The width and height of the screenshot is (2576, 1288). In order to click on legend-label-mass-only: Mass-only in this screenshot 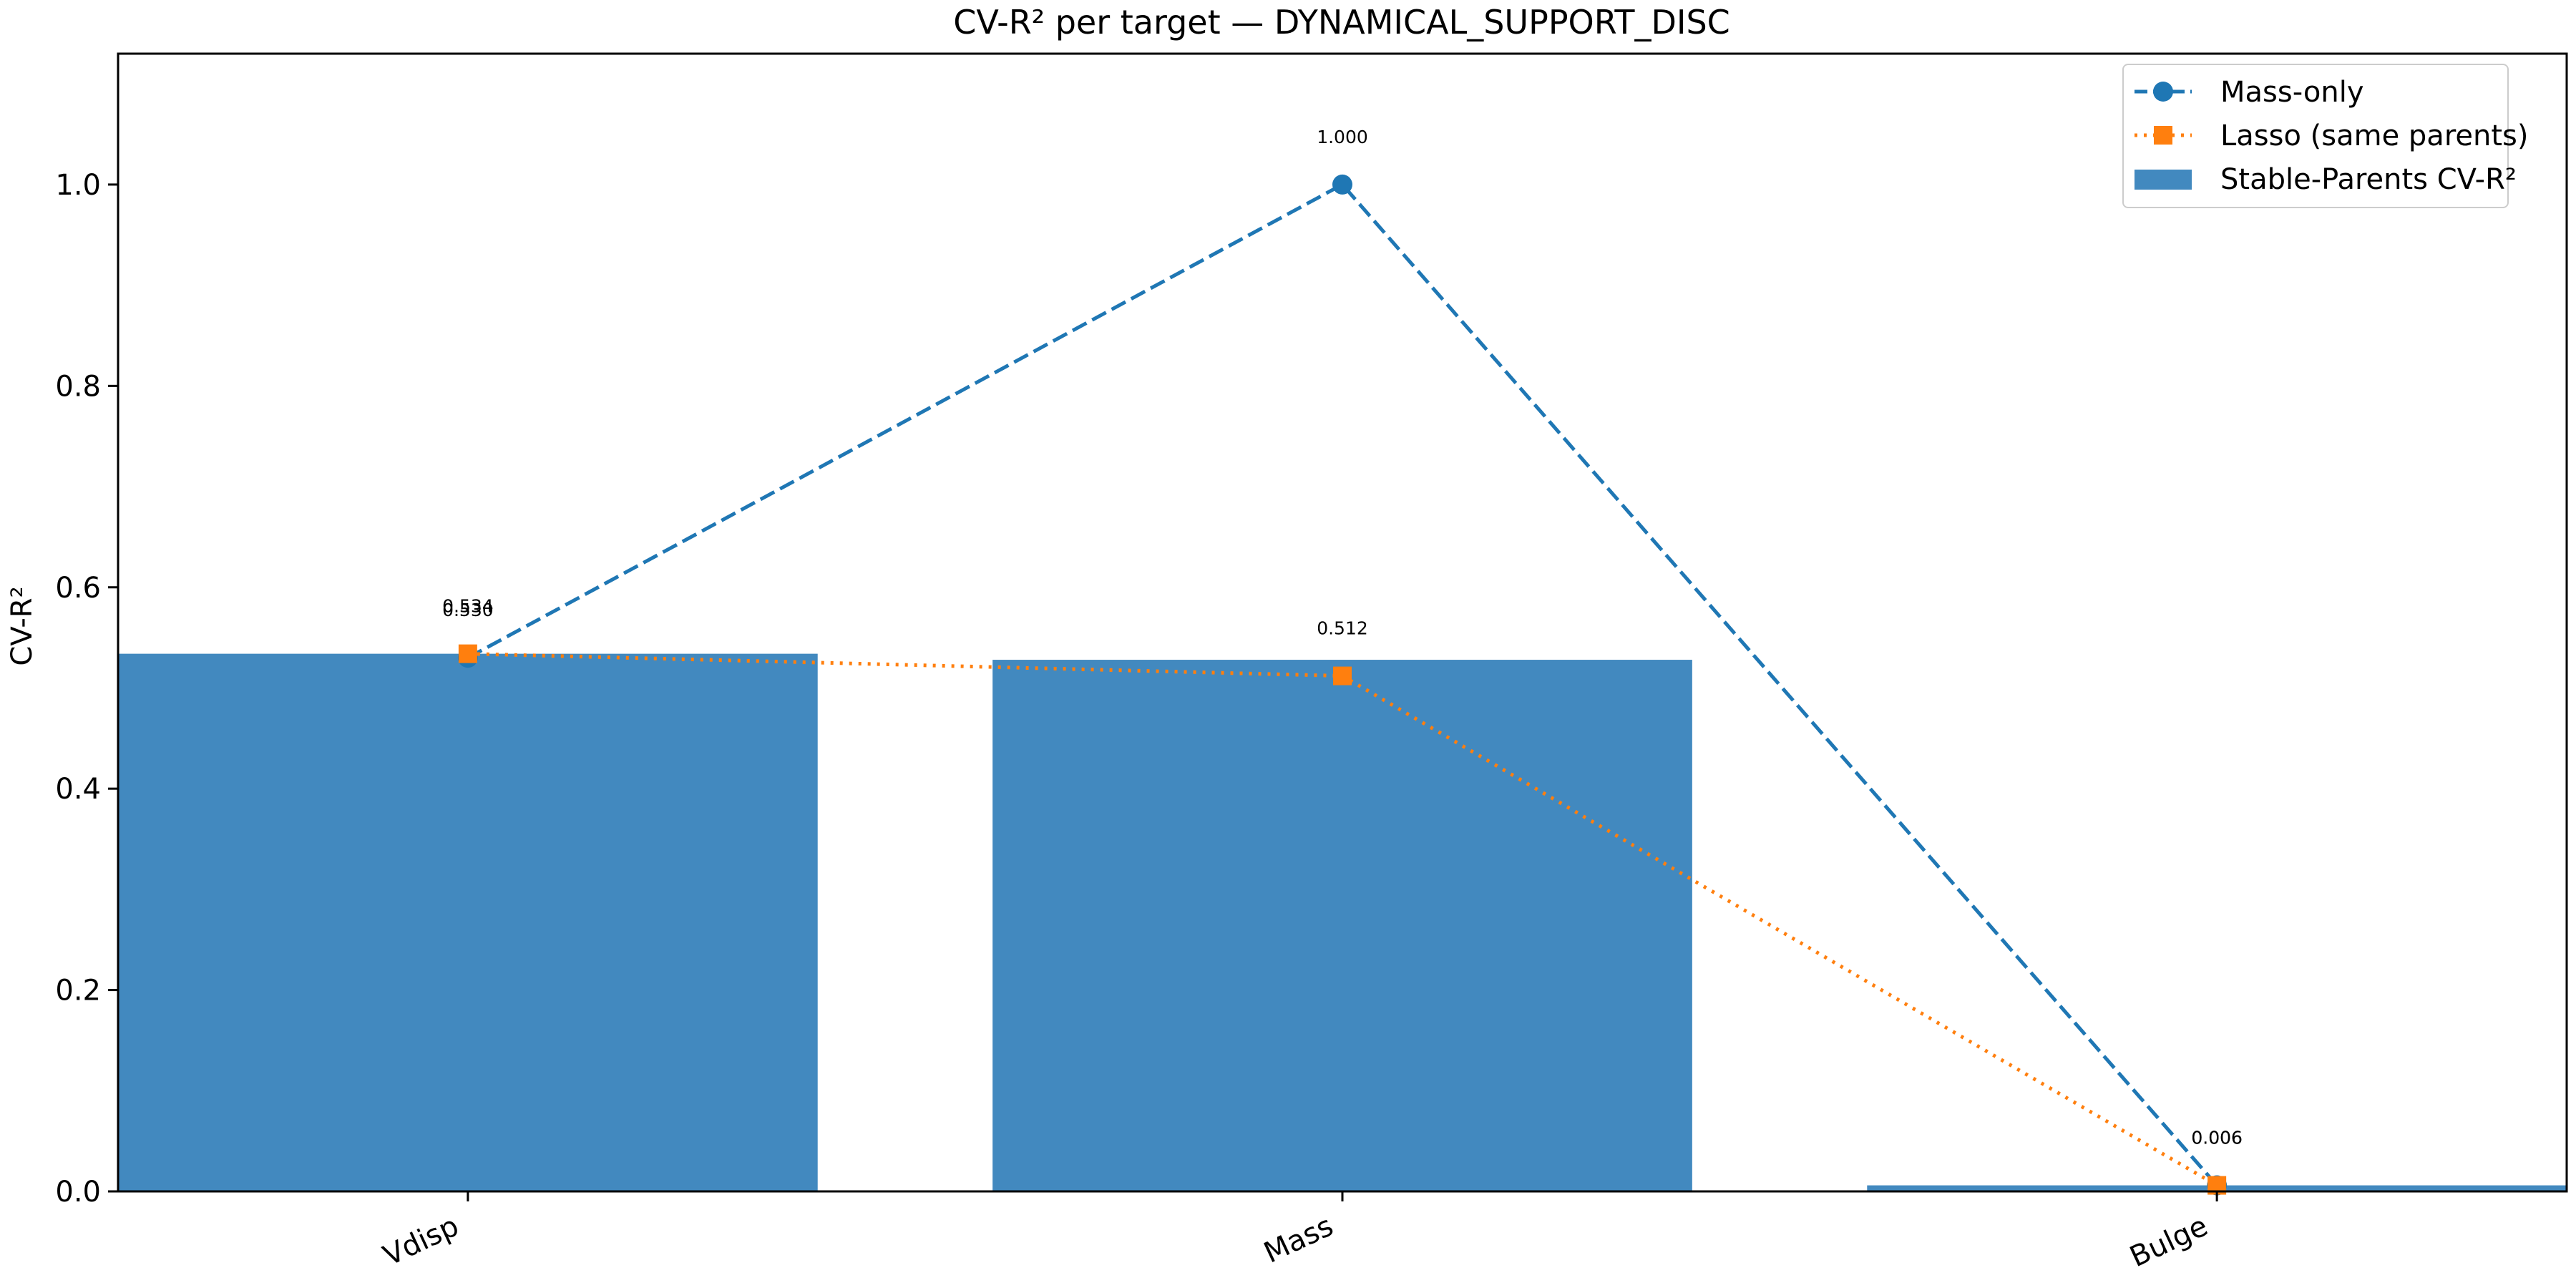, I will do `click(2292, 92)`.